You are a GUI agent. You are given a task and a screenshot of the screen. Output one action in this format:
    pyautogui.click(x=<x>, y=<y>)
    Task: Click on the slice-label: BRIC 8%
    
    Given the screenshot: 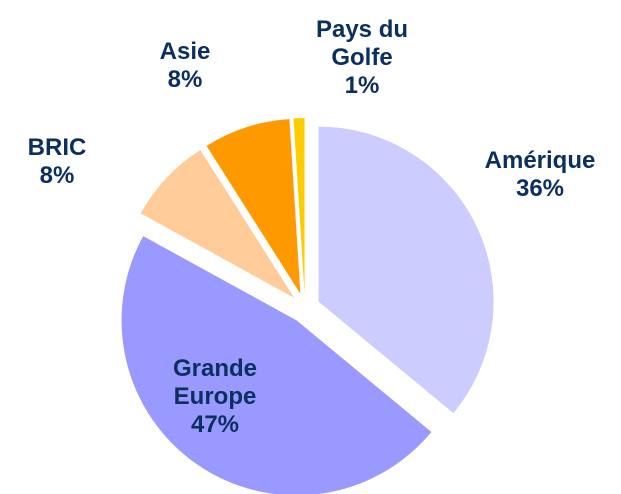 What is the action you would take?
    pyautogui.click(x=57, y=162)
    